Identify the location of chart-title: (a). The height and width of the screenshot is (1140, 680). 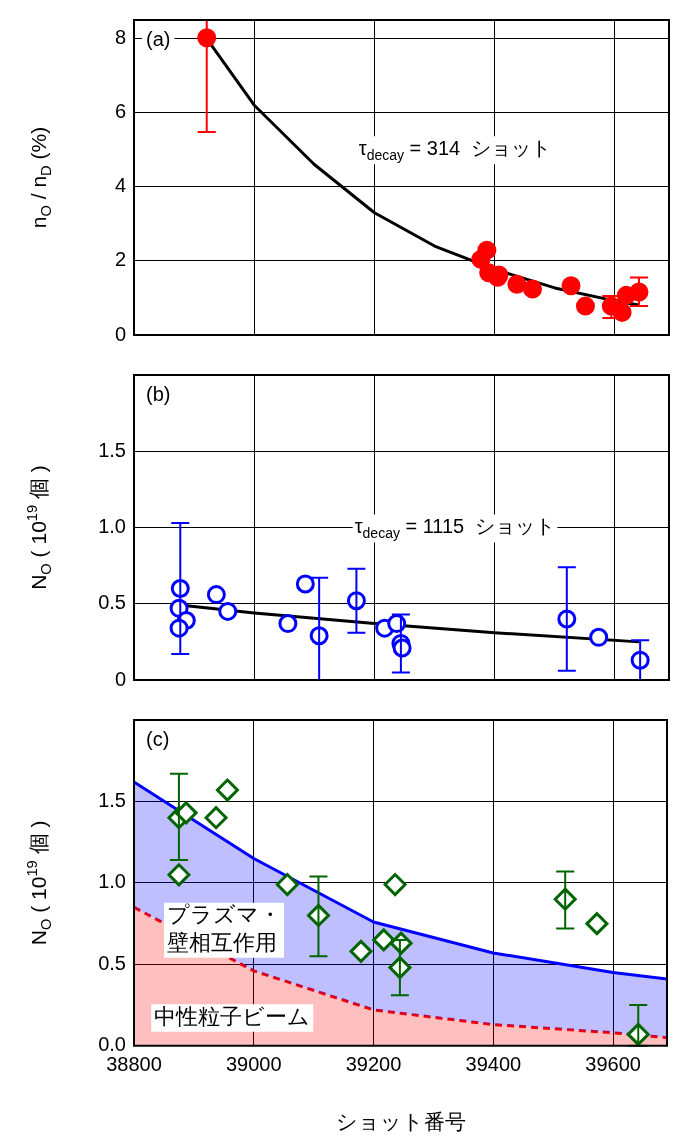
(158, 38).